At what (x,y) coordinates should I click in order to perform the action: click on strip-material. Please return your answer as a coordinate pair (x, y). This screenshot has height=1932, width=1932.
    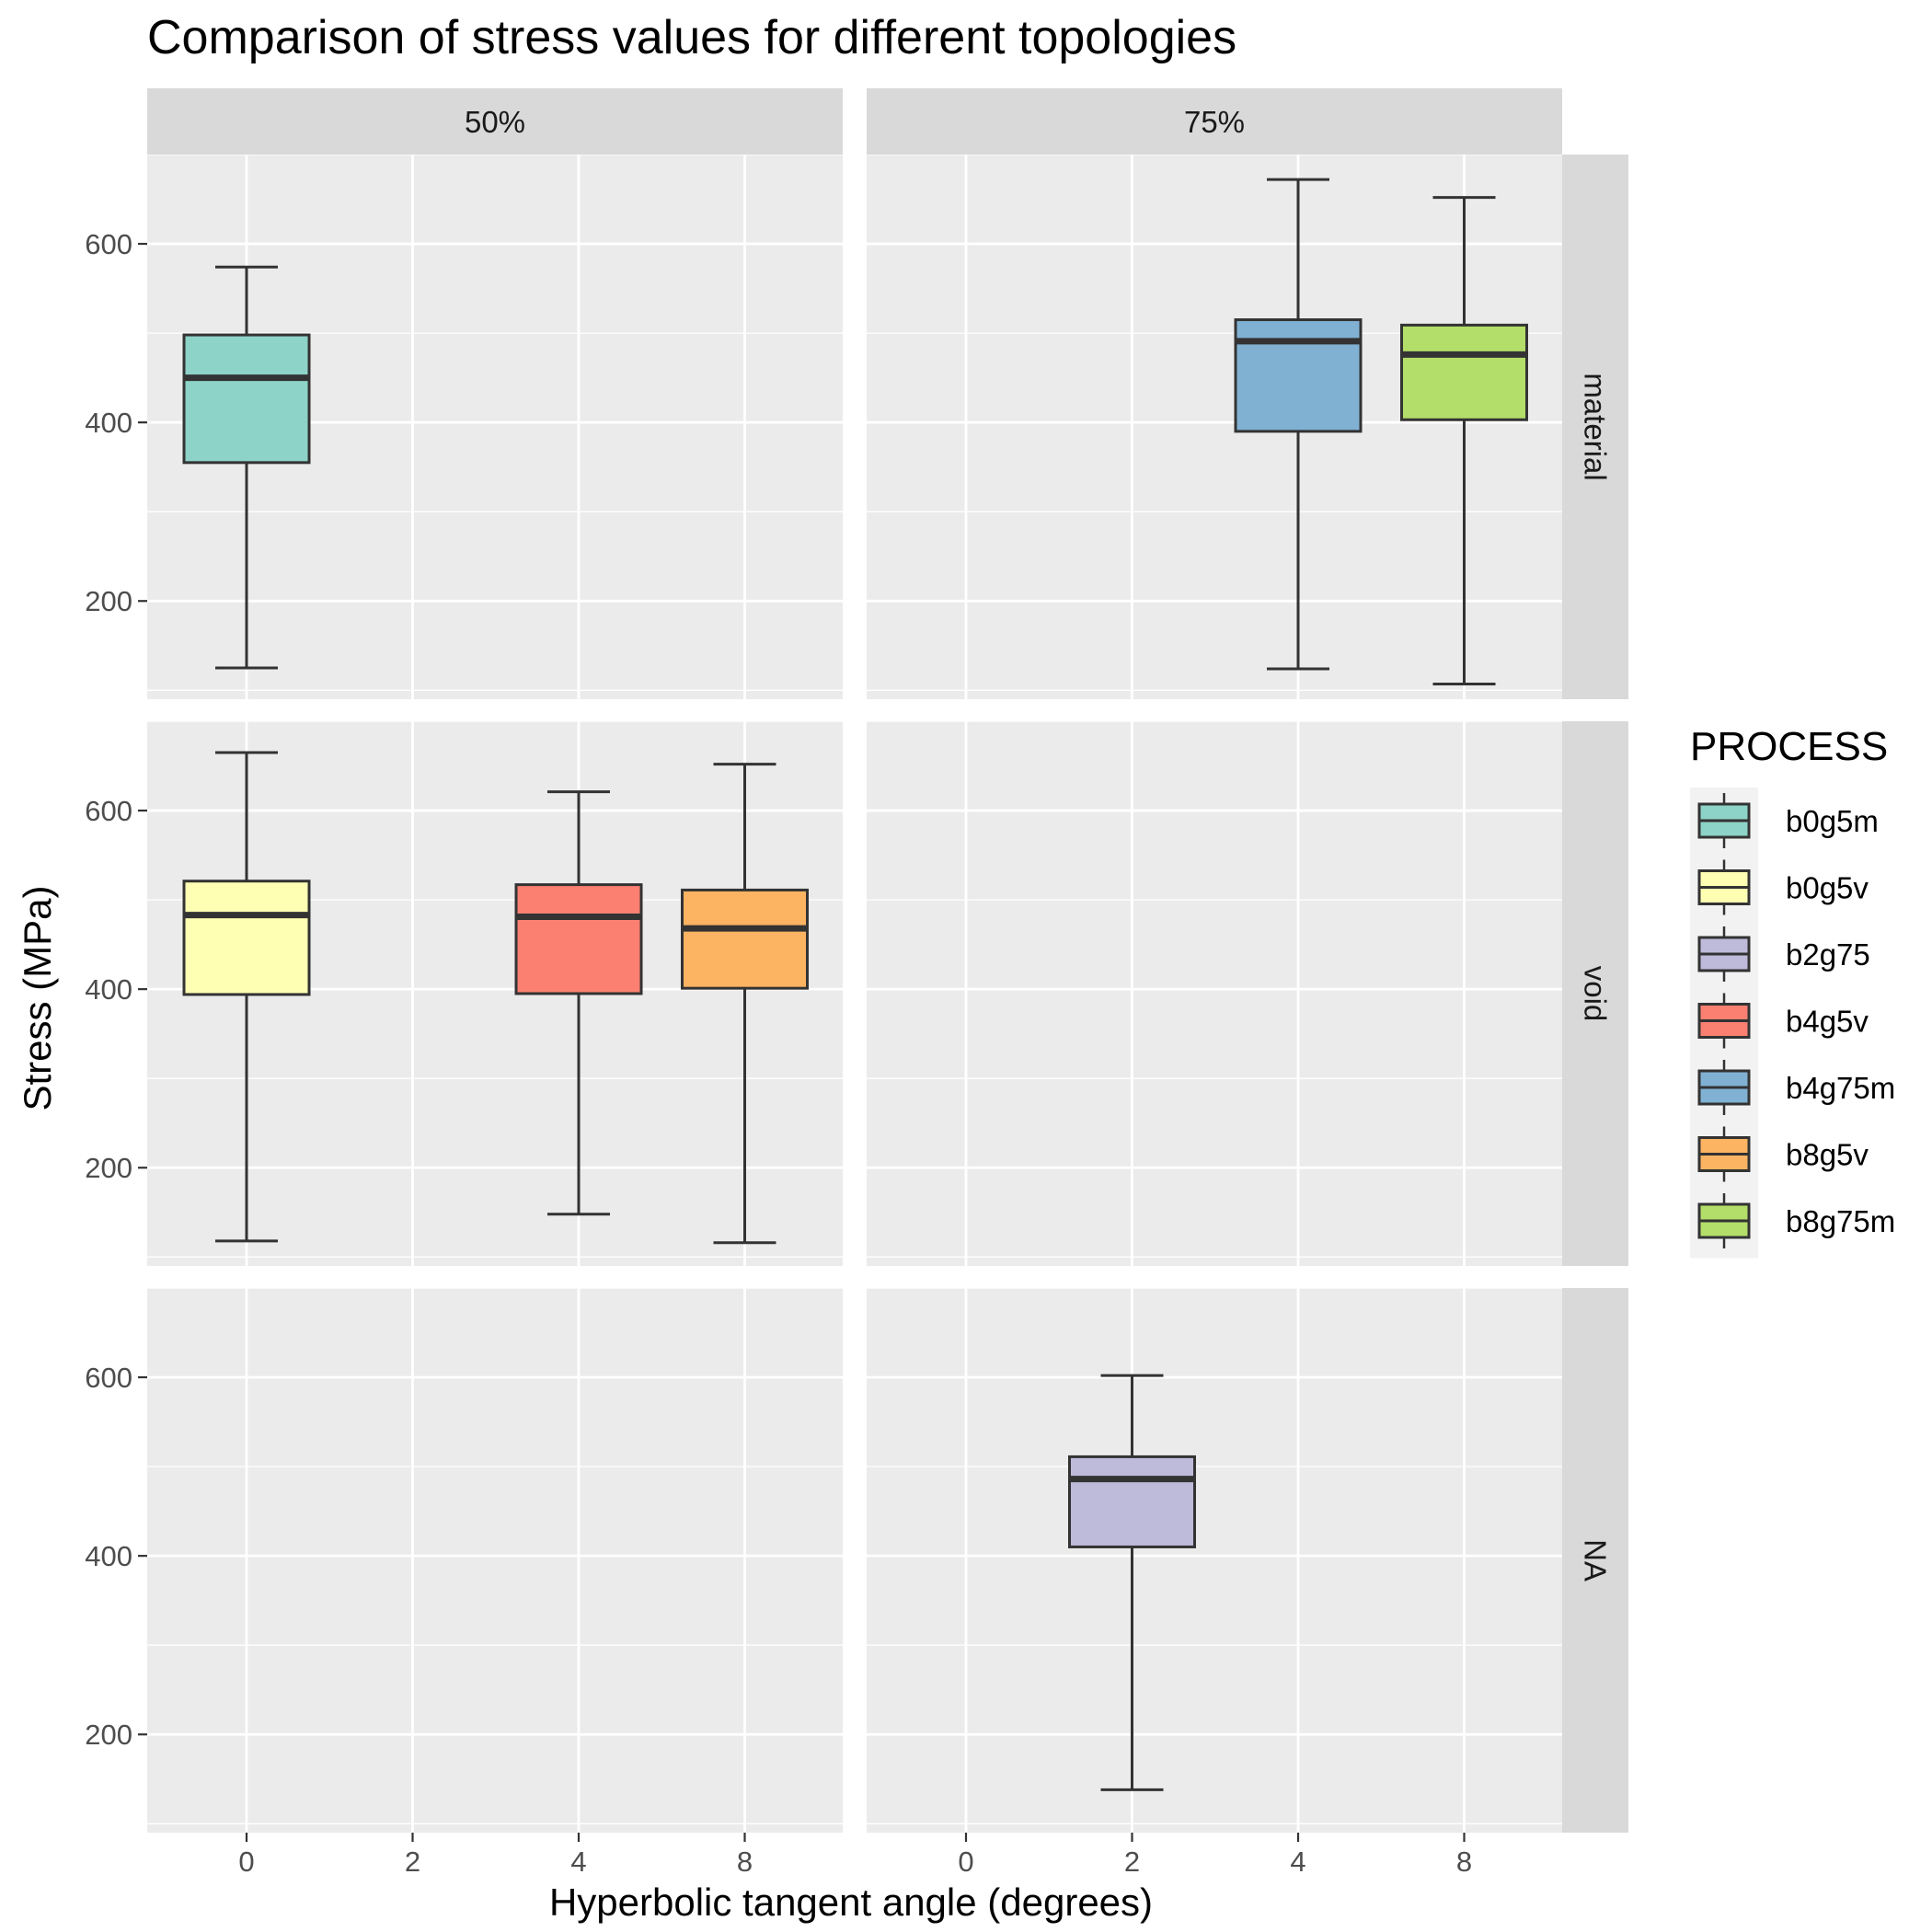
    Looking at the image, I should click on (1595, 427).